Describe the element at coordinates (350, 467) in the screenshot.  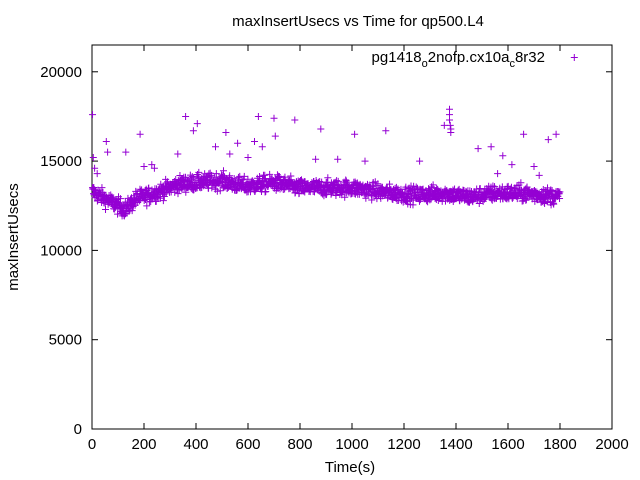
I see `x-axis-label: Time(s)` at that location.